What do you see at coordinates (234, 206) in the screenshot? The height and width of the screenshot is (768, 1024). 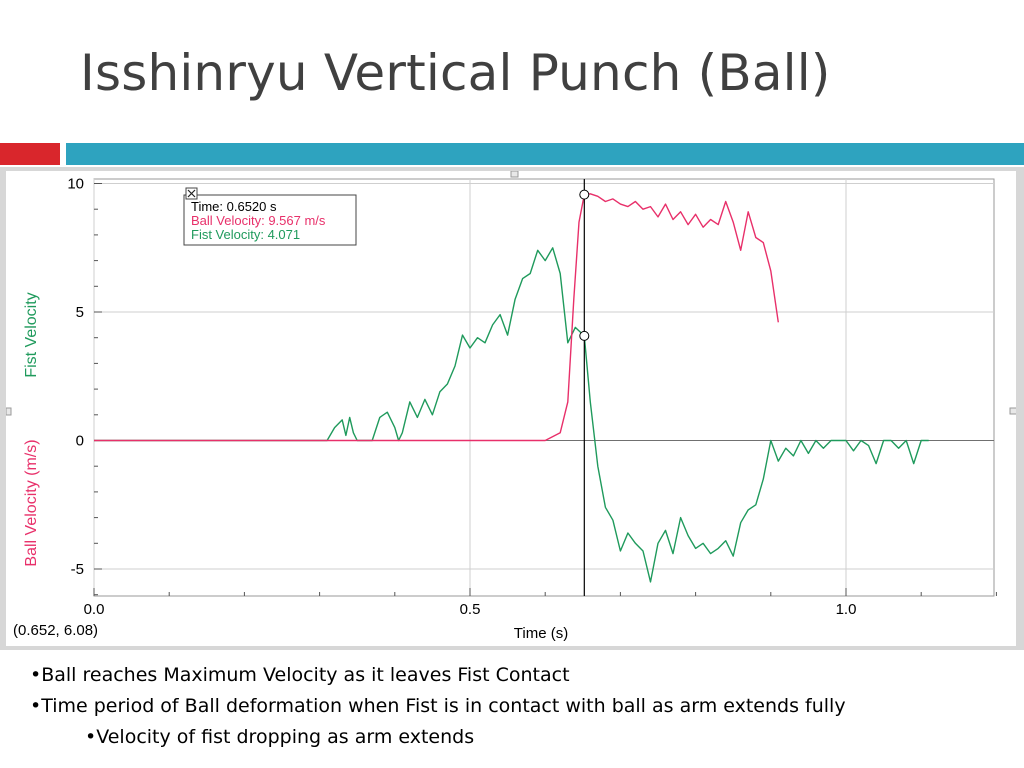 I see `legend-time: Time: 0.6520 s` at bounding box center [234, 206].